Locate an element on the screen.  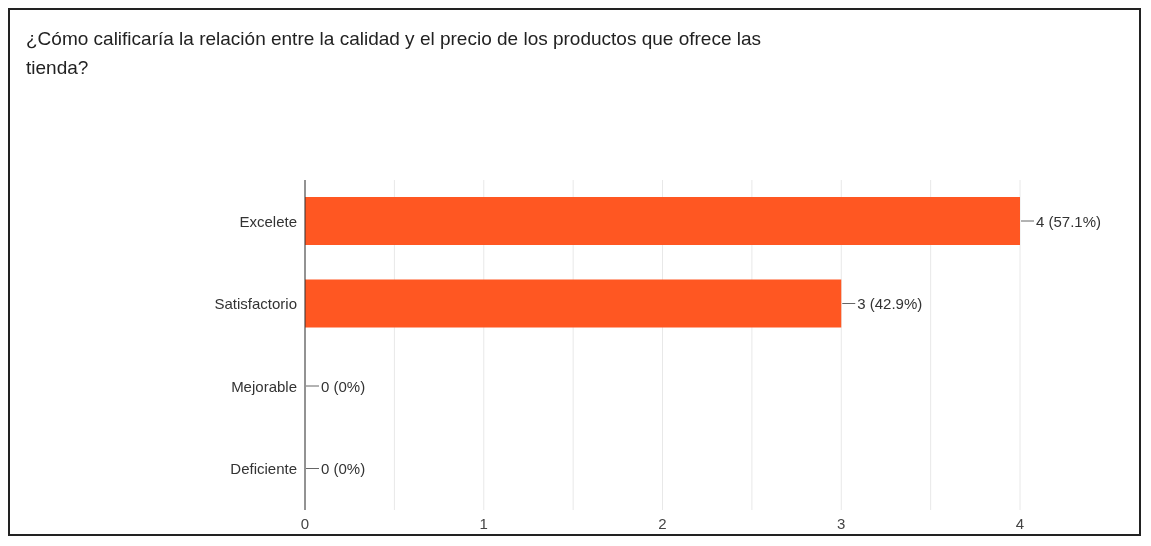
y-tick-label: Excelete is located at coordinates (268, 221).